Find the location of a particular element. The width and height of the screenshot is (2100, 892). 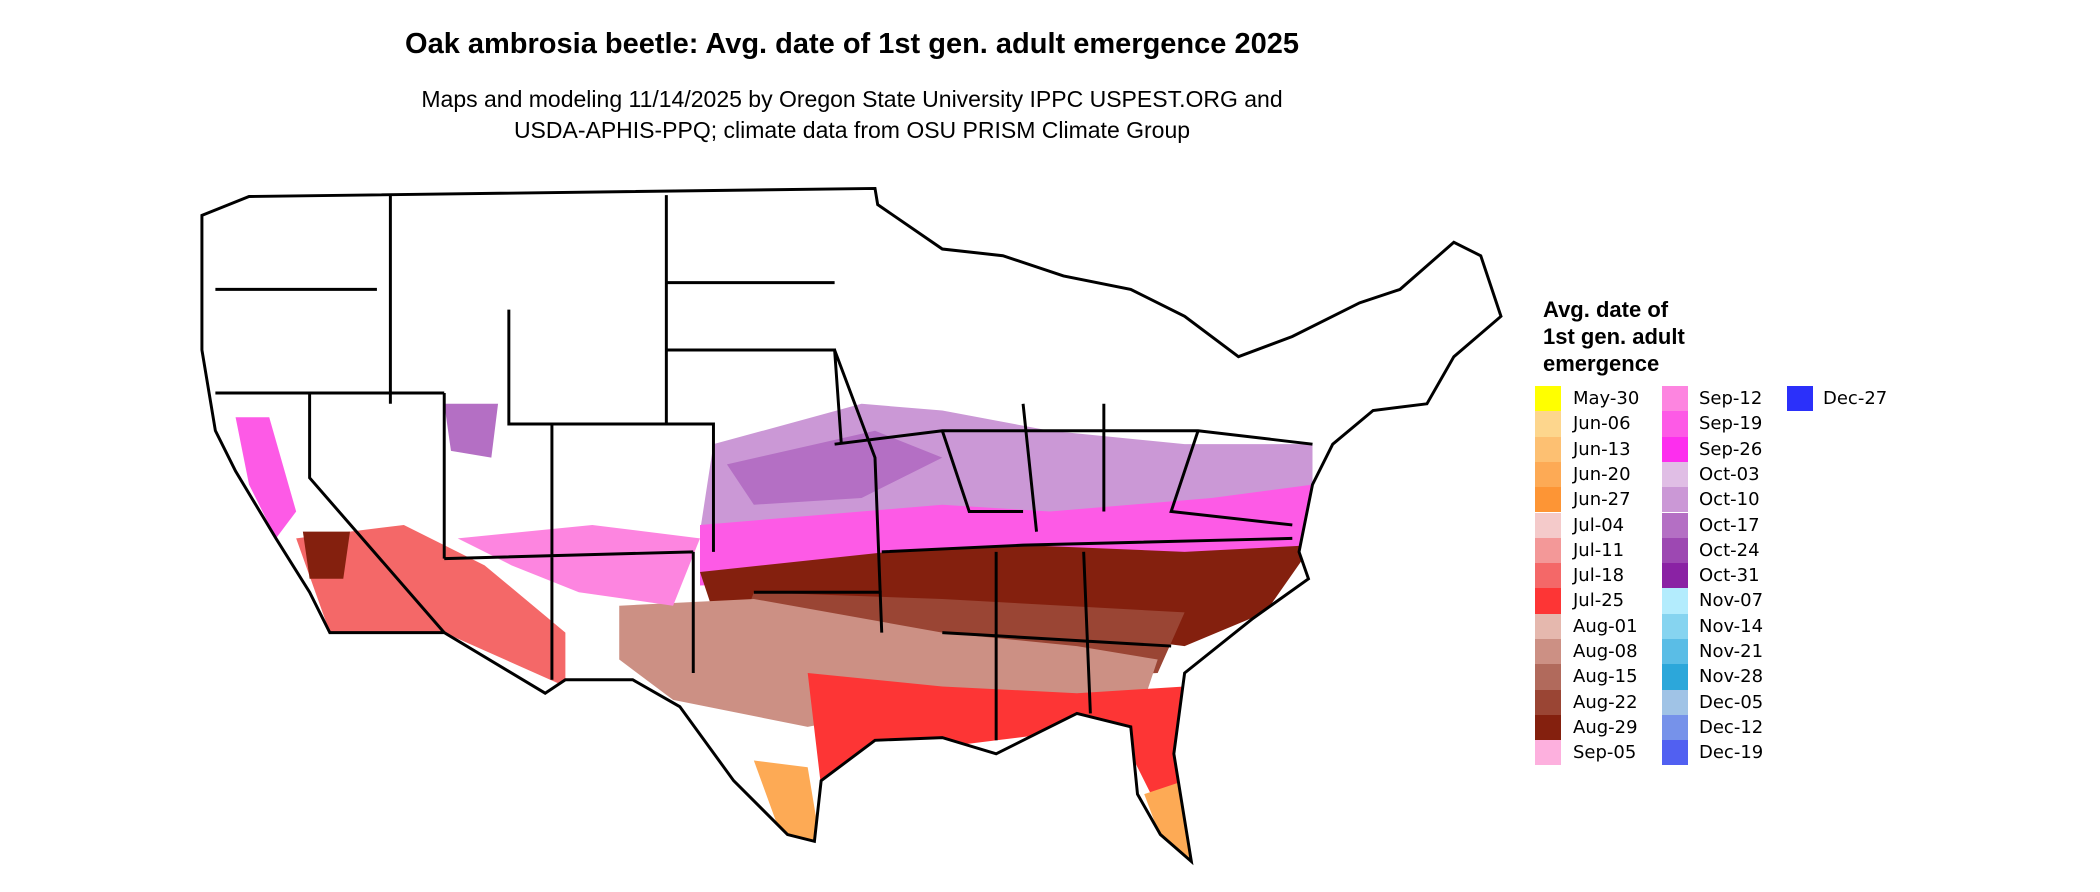

legend-title: Avg. date of 1st gen. adult emergence is located at coordinates (1614, 336).